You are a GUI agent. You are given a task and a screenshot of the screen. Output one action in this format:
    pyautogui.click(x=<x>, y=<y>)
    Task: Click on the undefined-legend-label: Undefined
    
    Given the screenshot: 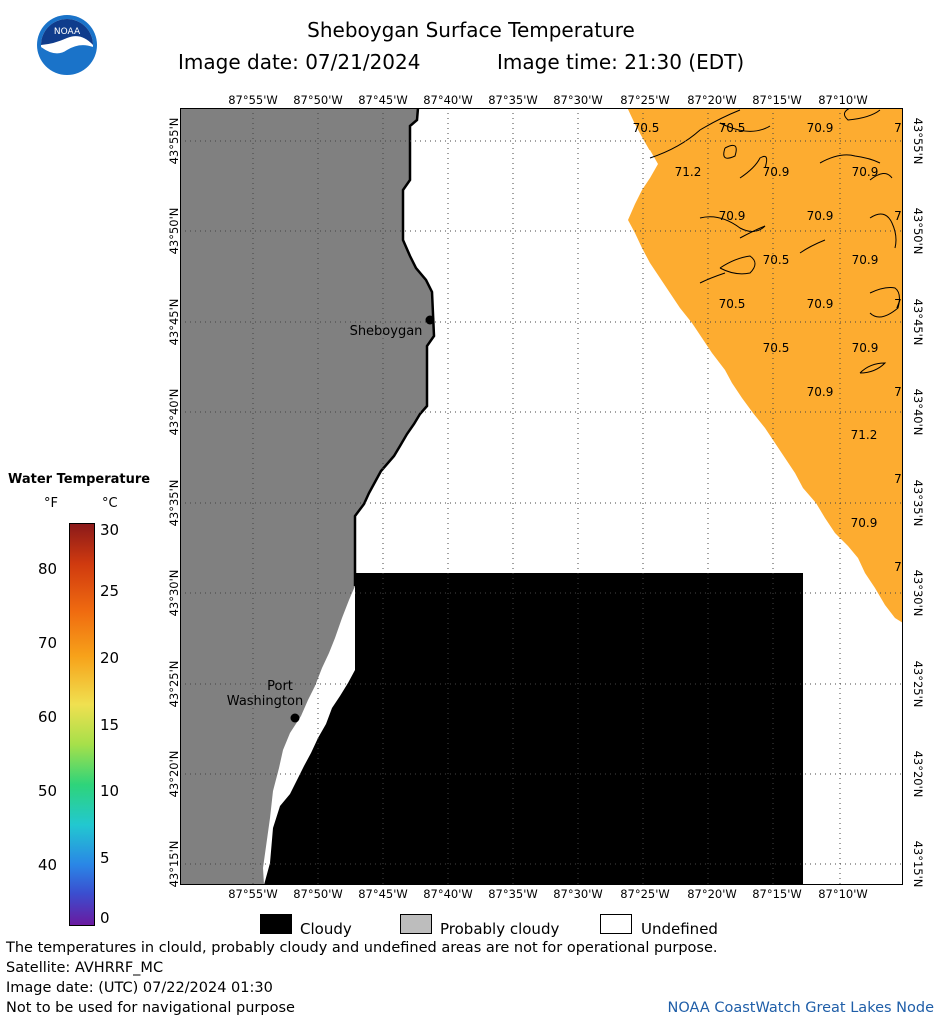 What is the action you would take?
    pyautogui.click(x=679, y=929)
    